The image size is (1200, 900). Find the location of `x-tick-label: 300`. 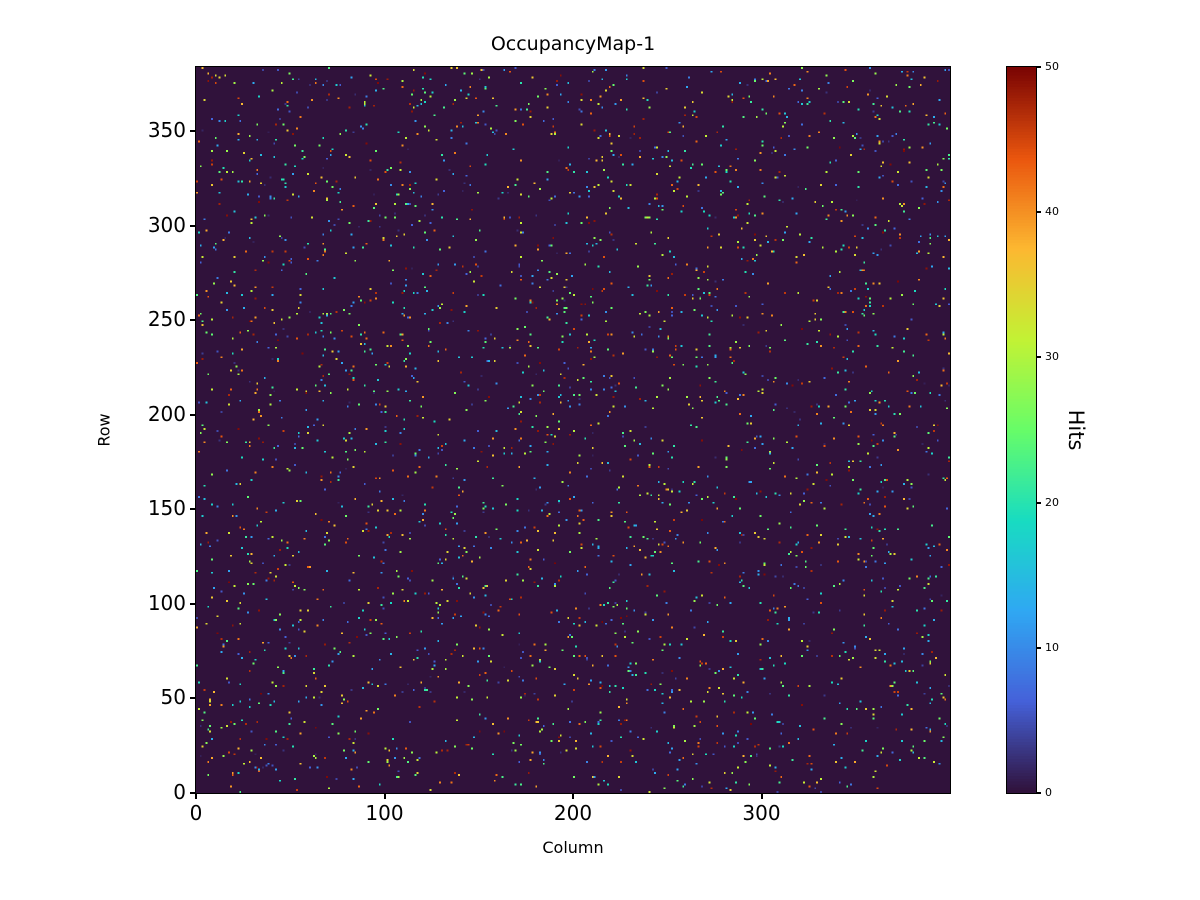

x-tick-label: 300 is located at coordinates (761, 813).